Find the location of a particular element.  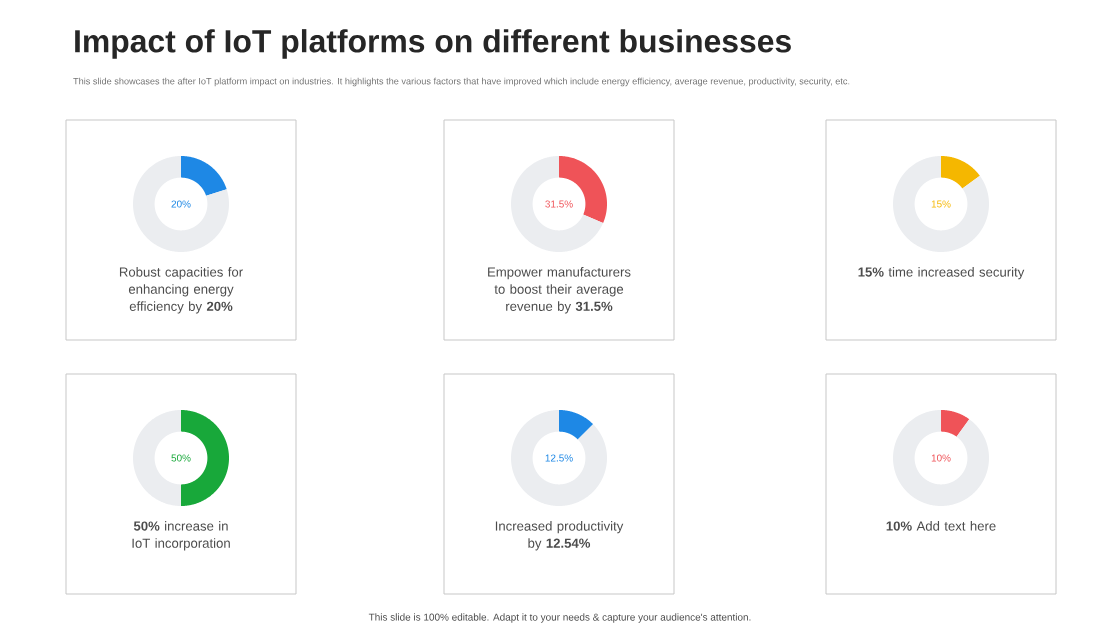

text: Impact of IoT platforms on different businesses is located at coordinates (433, 44).